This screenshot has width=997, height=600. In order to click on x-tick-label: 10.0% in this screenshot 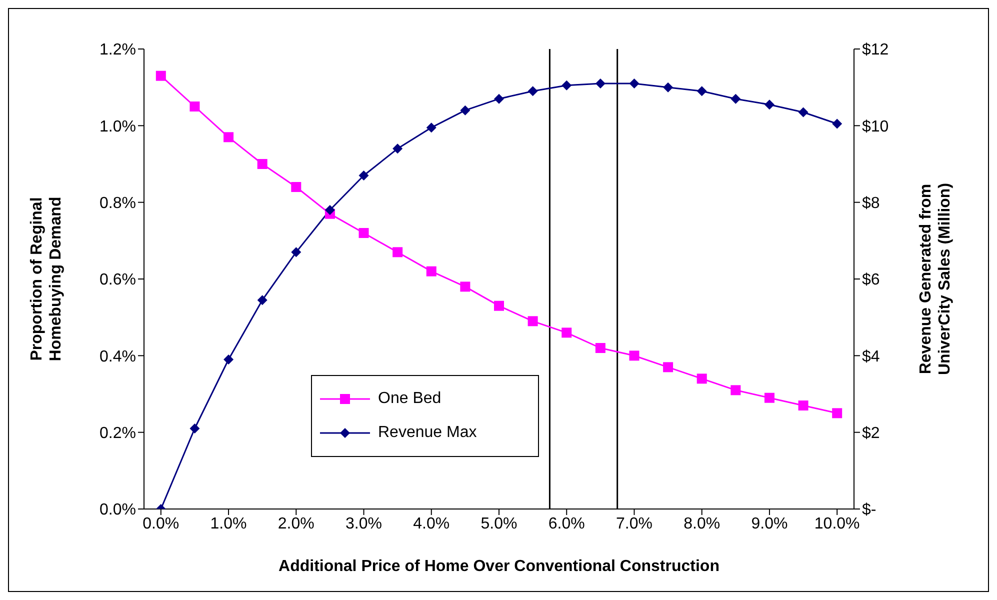, I will do `click(837, 523)`.